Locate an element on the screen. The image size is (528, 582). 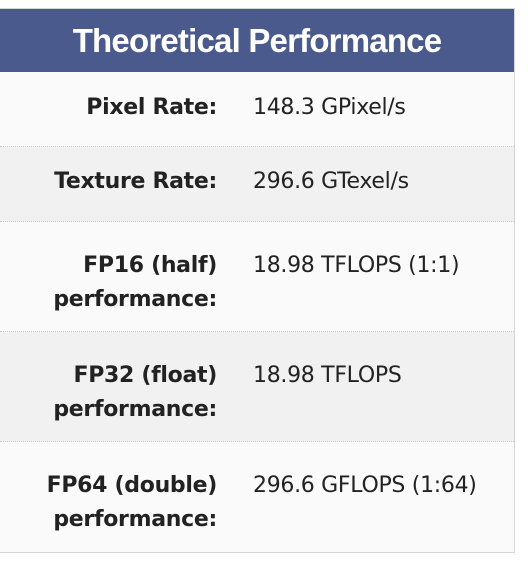
row-label: FP32 (float) performance: is located at coordinates (135, 392).